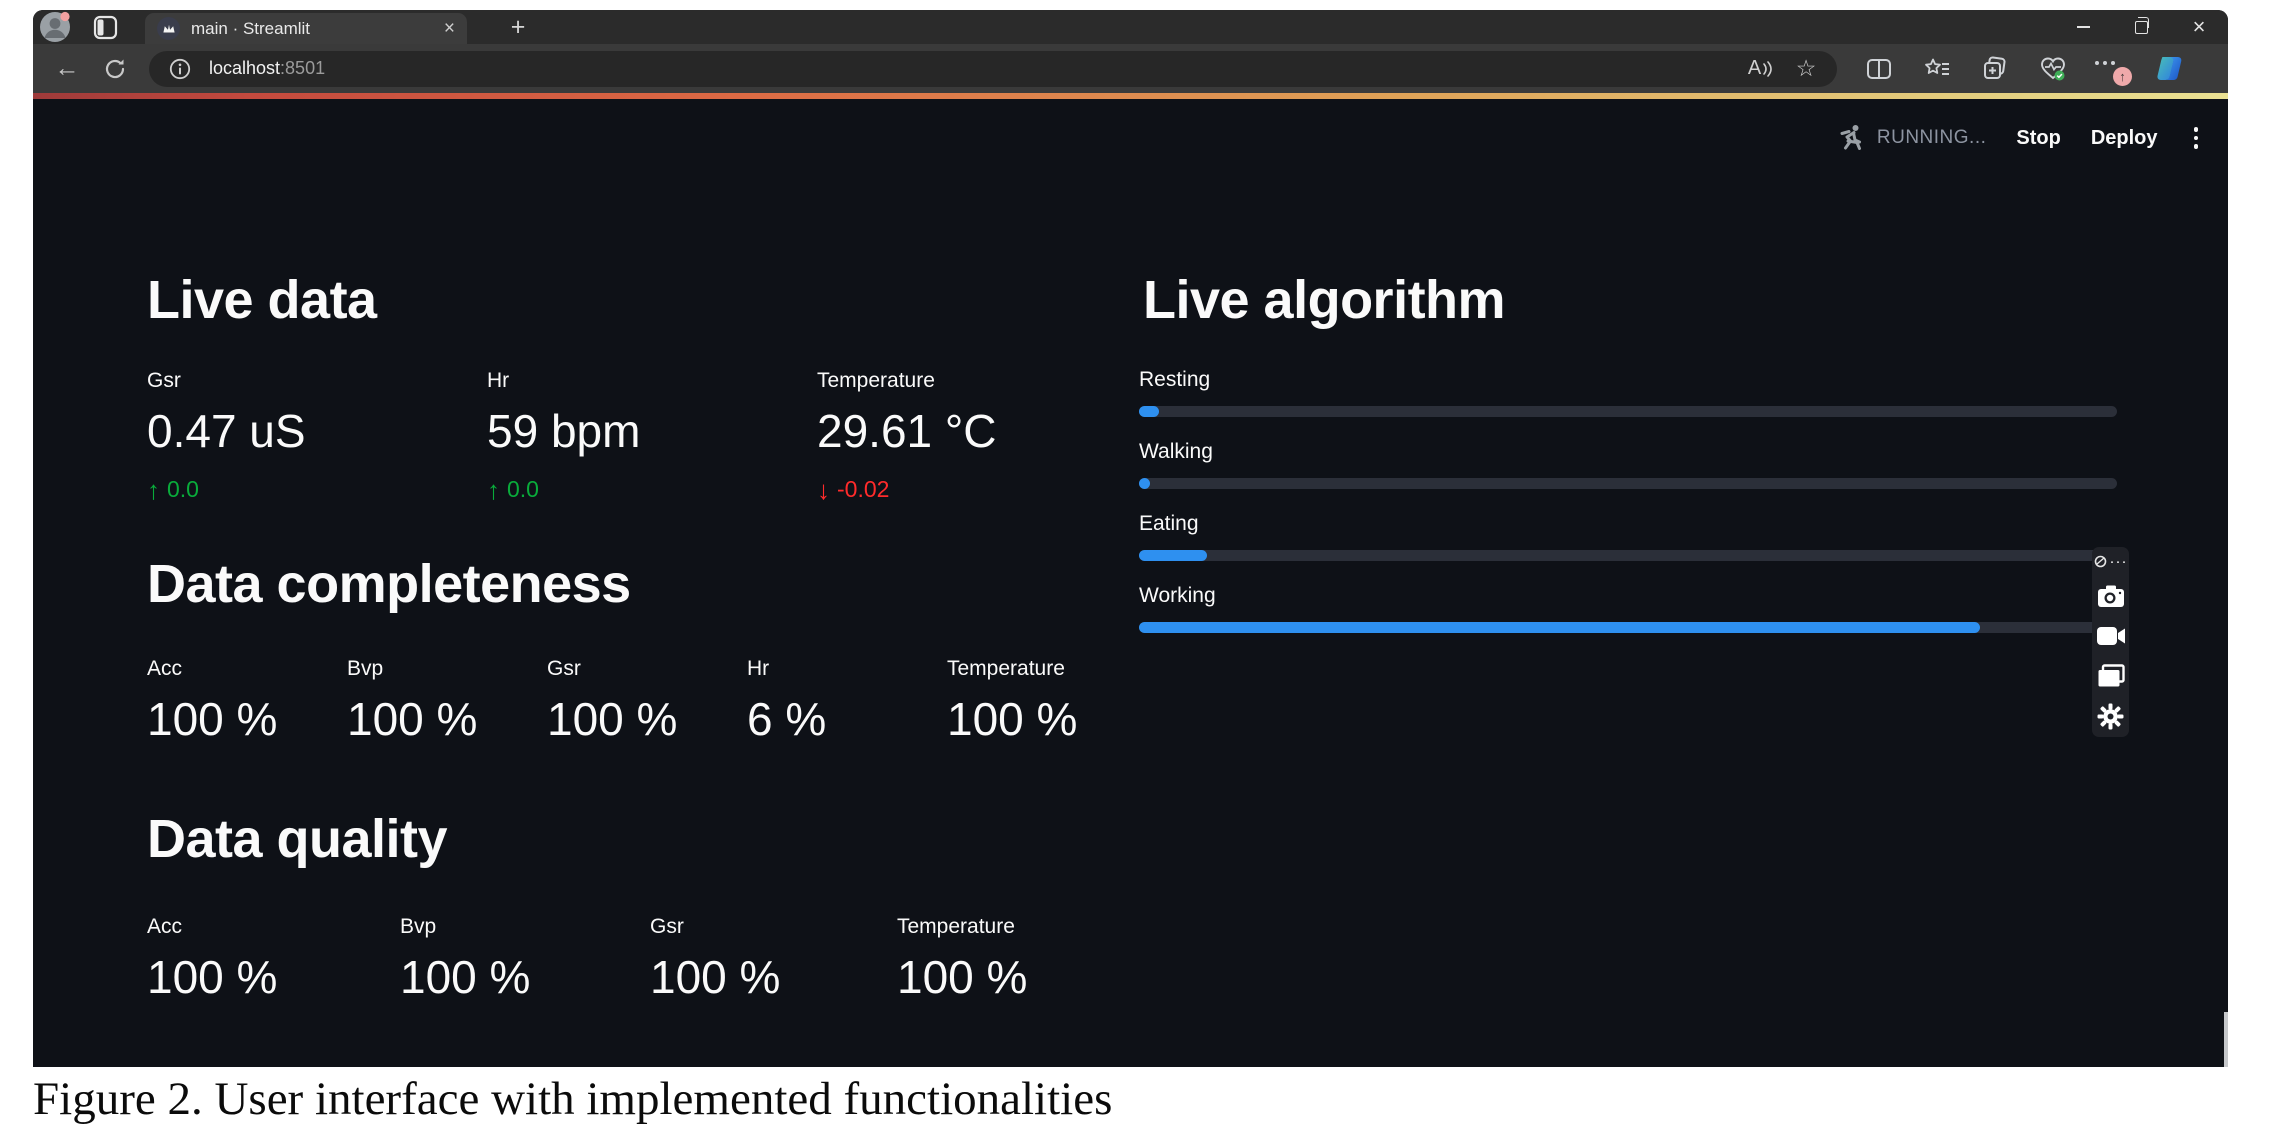  I want to click on minimize-icon, so click(2083, 27).